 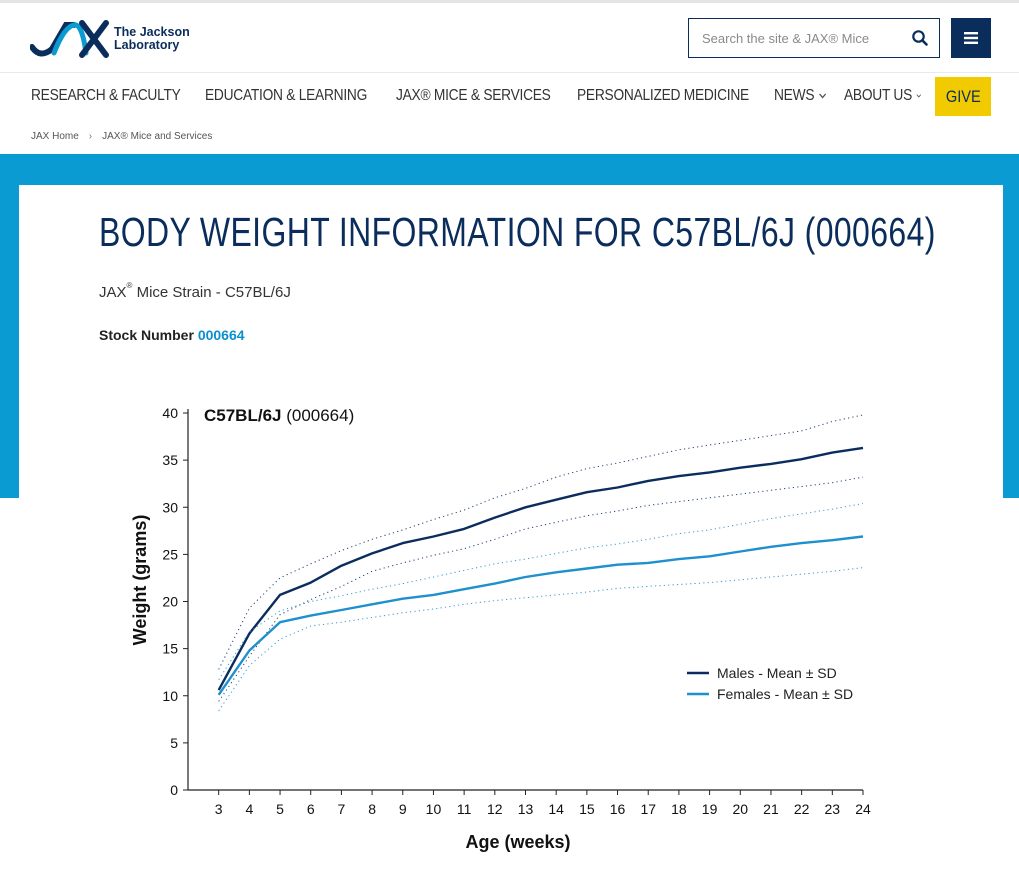 What do you see at coordinates (311, 809) in the screenshot?
I see `x-tick-label: 6` at bounding box center [311, 809].